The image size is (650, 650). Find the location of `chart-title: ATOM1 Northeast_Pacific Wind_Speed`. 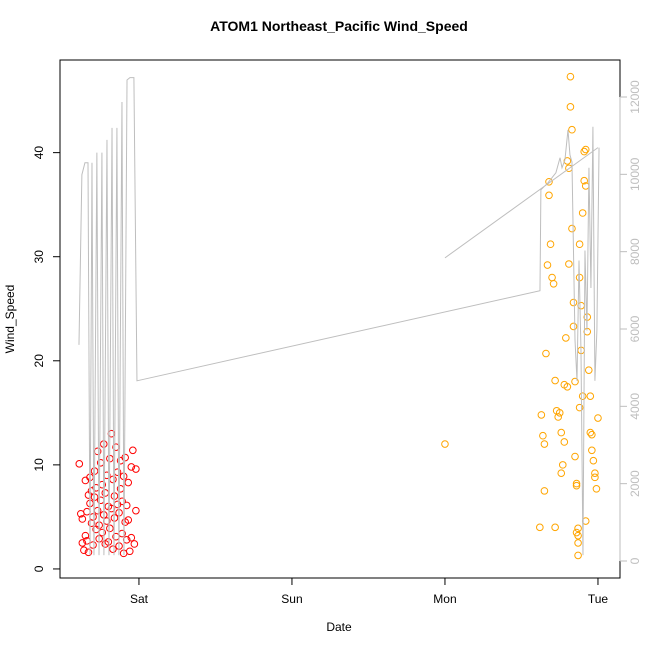

chart-title: ATOM1 Northeast_Pacific Wind_Speed is located at coordinates (339, 26).